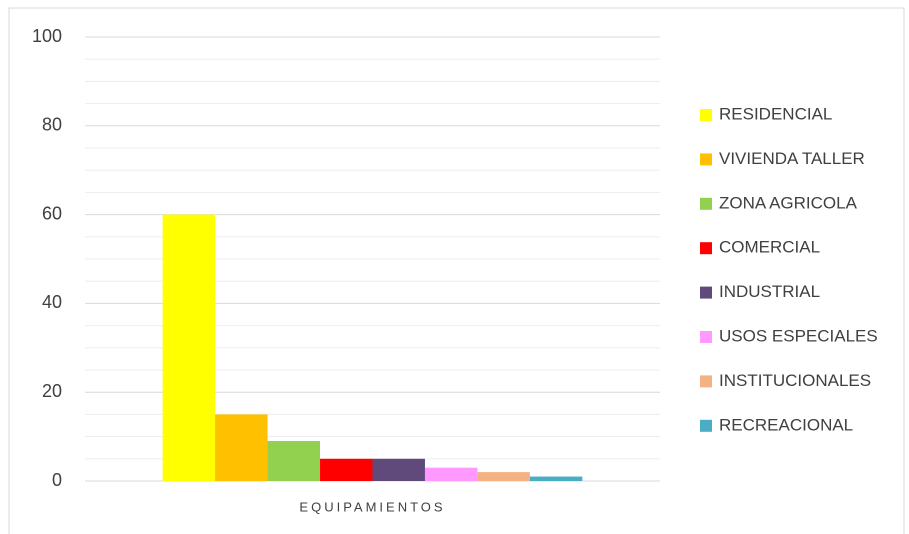 This screenshot has width=909, height=534. I want to click on x-tick-label: EQUIPAMIENTOS, so click(372, 506).